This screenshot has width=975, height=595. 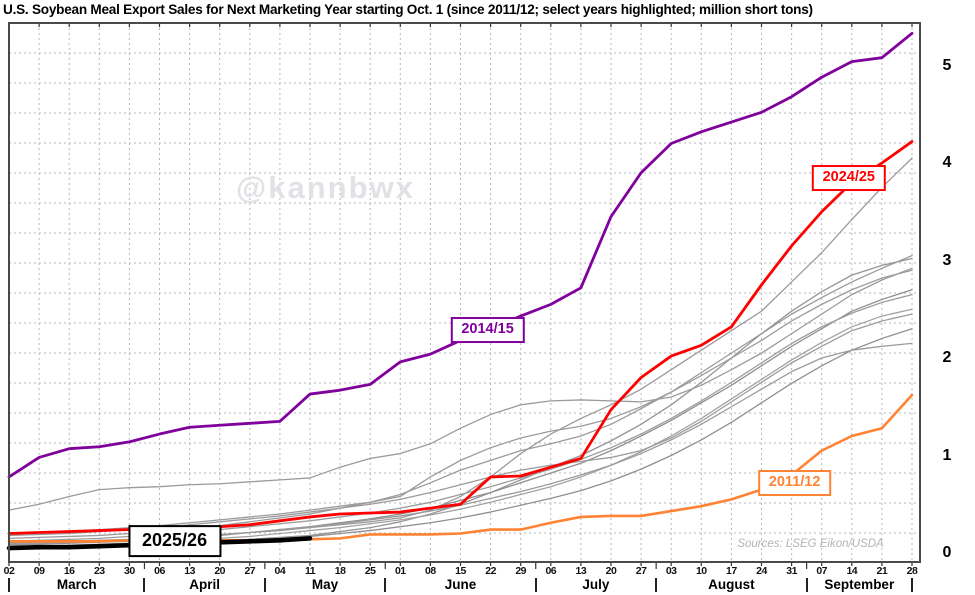 What do you see at coordinates (596, 584) in the screenshot?
I see `month-label: July` at bounding box center [596, 584].